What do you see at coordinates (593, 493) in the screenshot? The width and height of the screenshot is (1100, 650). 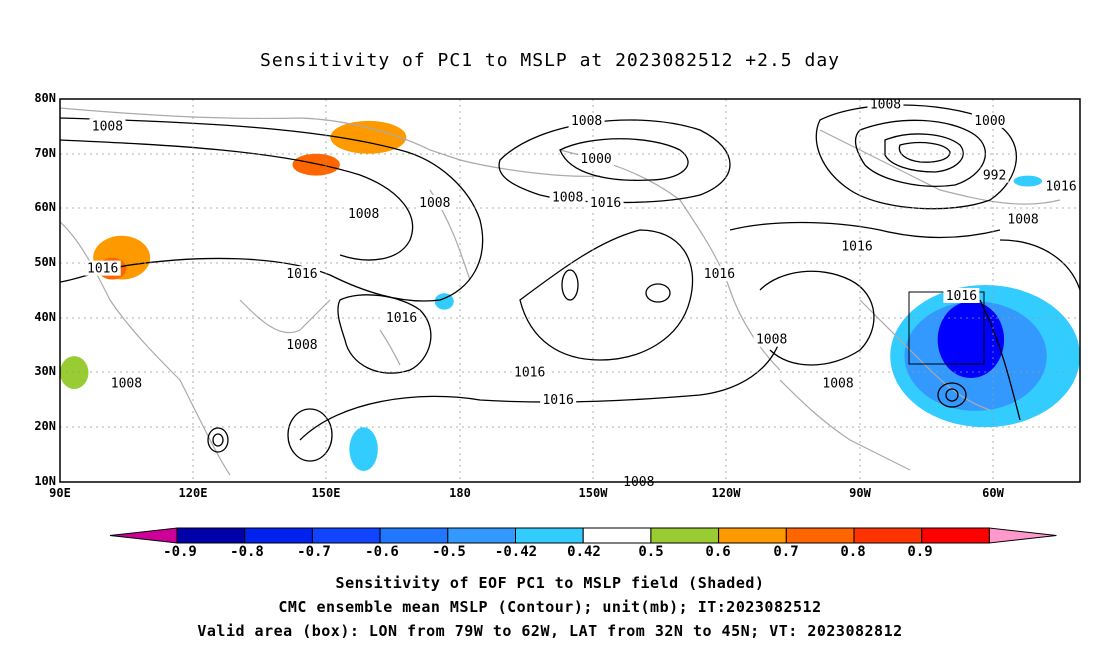 I see `lon-tick-label: 150W` at bounding box center [593, 493].